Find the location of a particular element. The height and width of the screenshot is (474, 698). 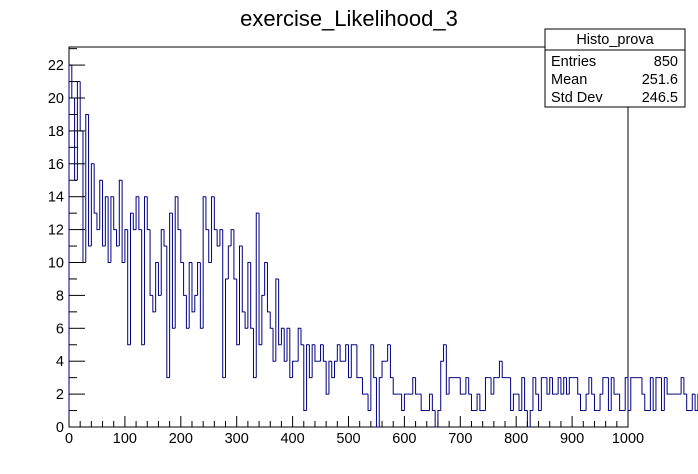

x-tick-label: 200 is located at coordinates (181, 439).